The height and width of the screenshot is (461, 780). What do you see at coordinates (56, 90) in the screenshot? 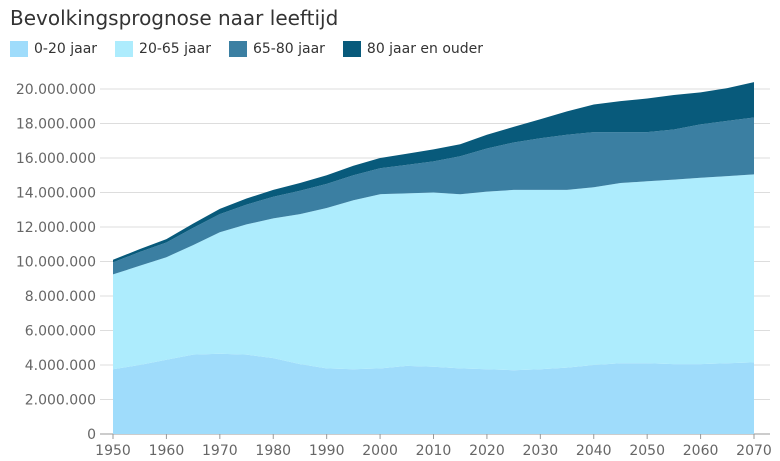
I see `y-tick-label: 20.000.000` at bounding box center [56, 90].